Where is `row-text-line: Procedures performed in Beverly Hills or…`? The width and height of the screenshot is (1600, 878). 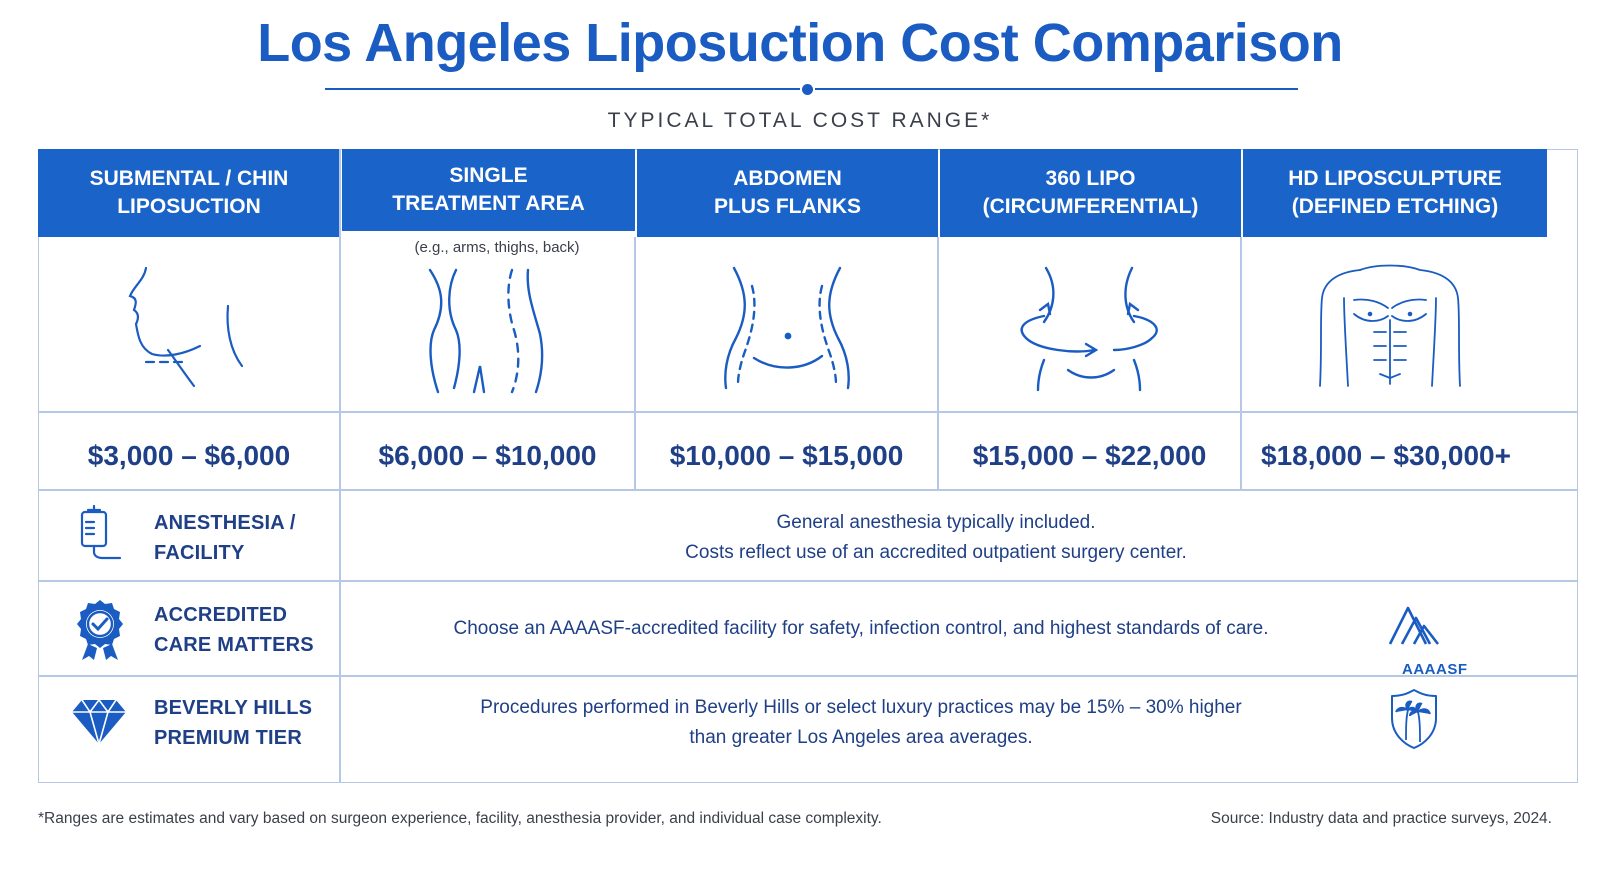 row-text-line: Procedures performed in Beverly Hills or… is located at coordinates (861, 707).